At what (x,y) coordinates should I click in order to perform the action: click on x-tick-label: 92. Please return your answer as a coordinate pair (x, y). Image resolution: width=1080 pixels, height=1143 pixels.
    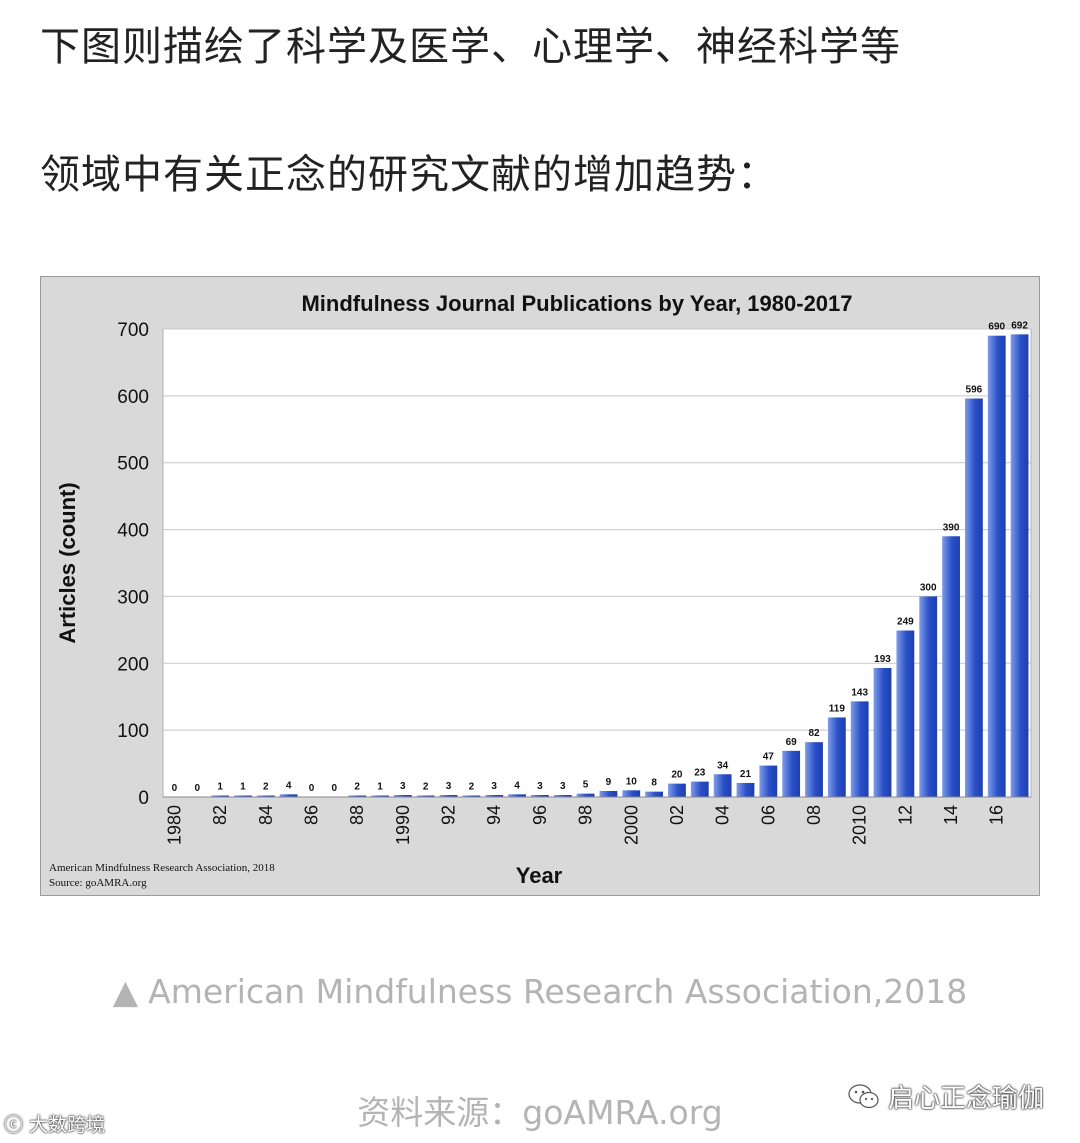
    Looking at the image, I should click on (449, 815).